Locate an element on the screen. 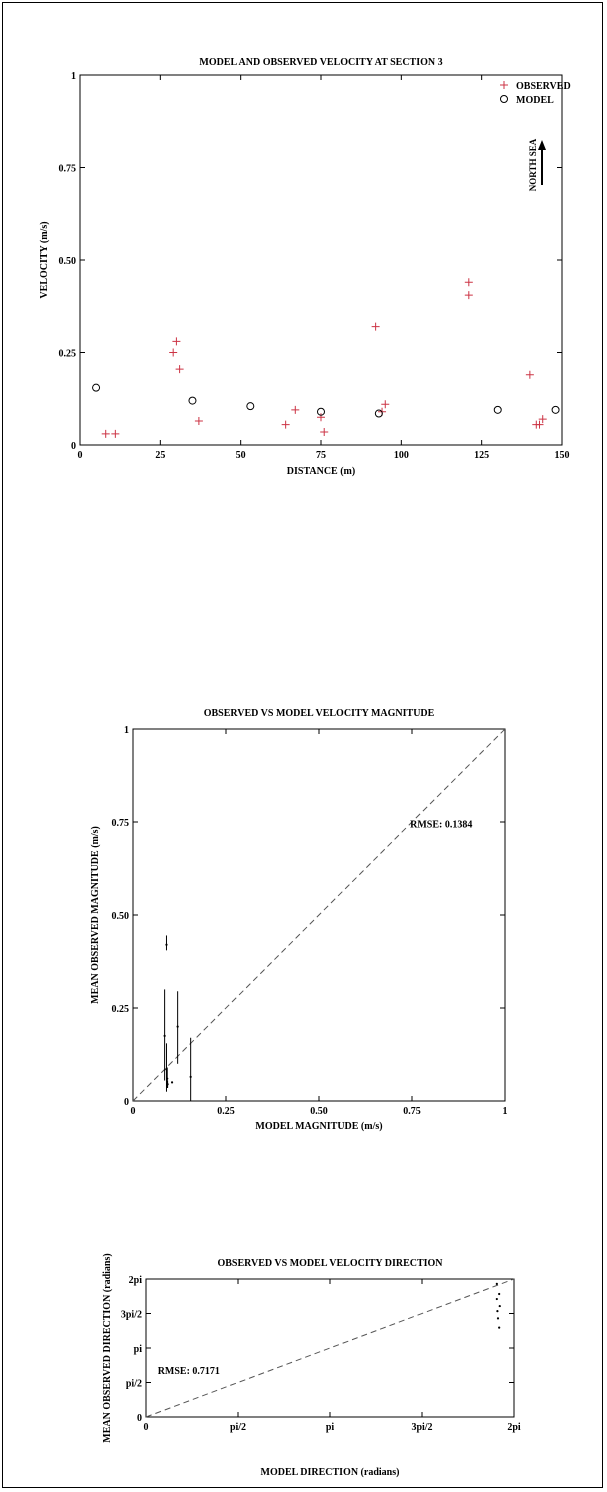 This screenshot has width=607, height=1492. x-tick-label: 75 is located at coordinates (321, 455).